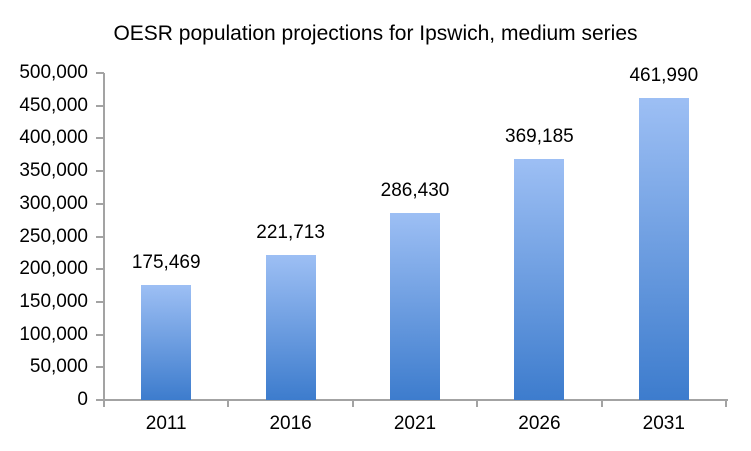 This screenshot has width=751, height=451. What do you see at coordinates (290, 423) in the screenshot?
I see `x-tick-label: 2016` at bounding box center [290, 423].